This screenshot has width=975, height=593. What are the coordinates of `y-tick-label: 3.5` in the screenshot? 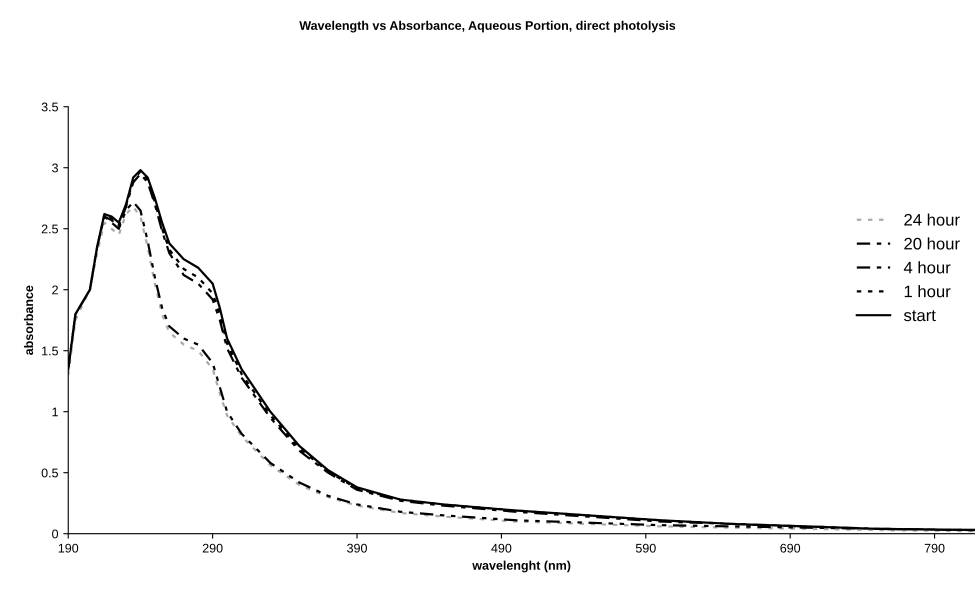 It's located at (50, 107).